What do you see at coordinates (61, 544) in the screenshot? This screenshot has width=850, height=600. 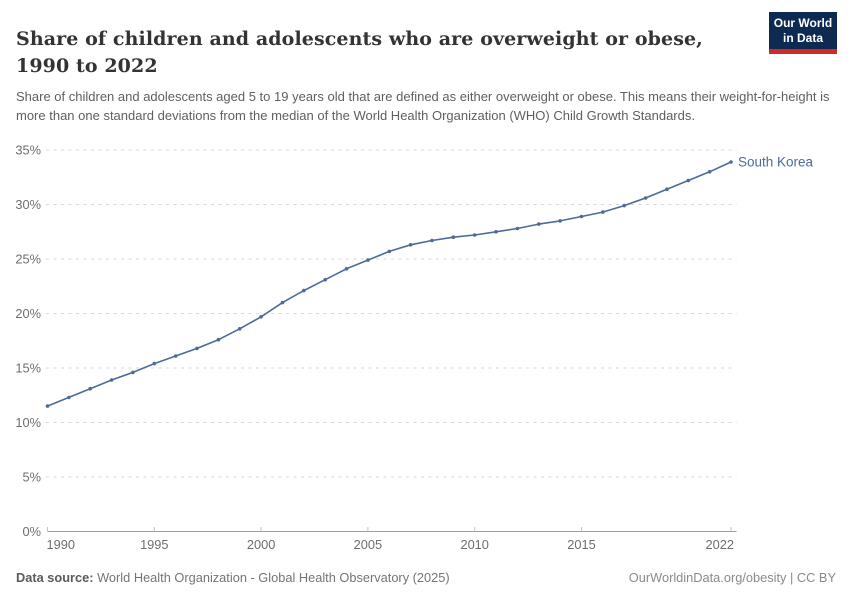 I see `x-axis-tick-label: 1990` at bounding box center [61, 544].